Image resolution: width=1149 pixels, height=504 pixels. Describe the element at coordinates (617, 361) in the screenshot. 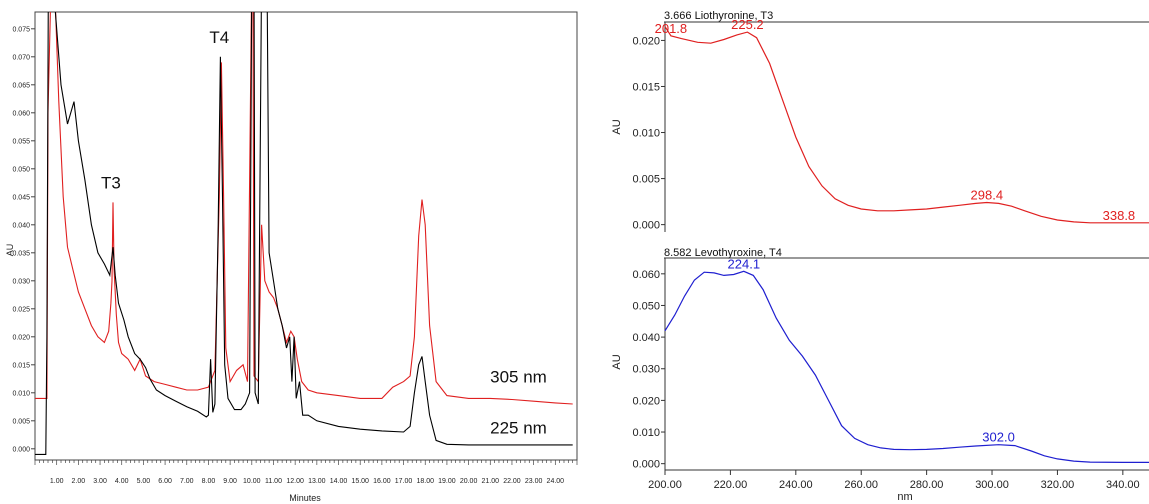

I see `spectrum-t4-y-label: AU` at that location.